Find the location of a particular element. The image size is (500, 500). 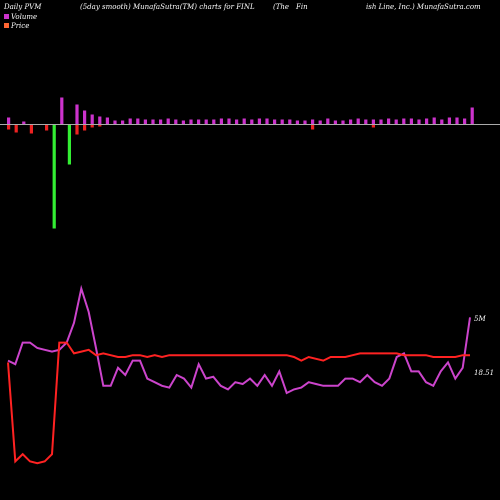

legend-label-volume: Volume is located at coordinates (24, 17).